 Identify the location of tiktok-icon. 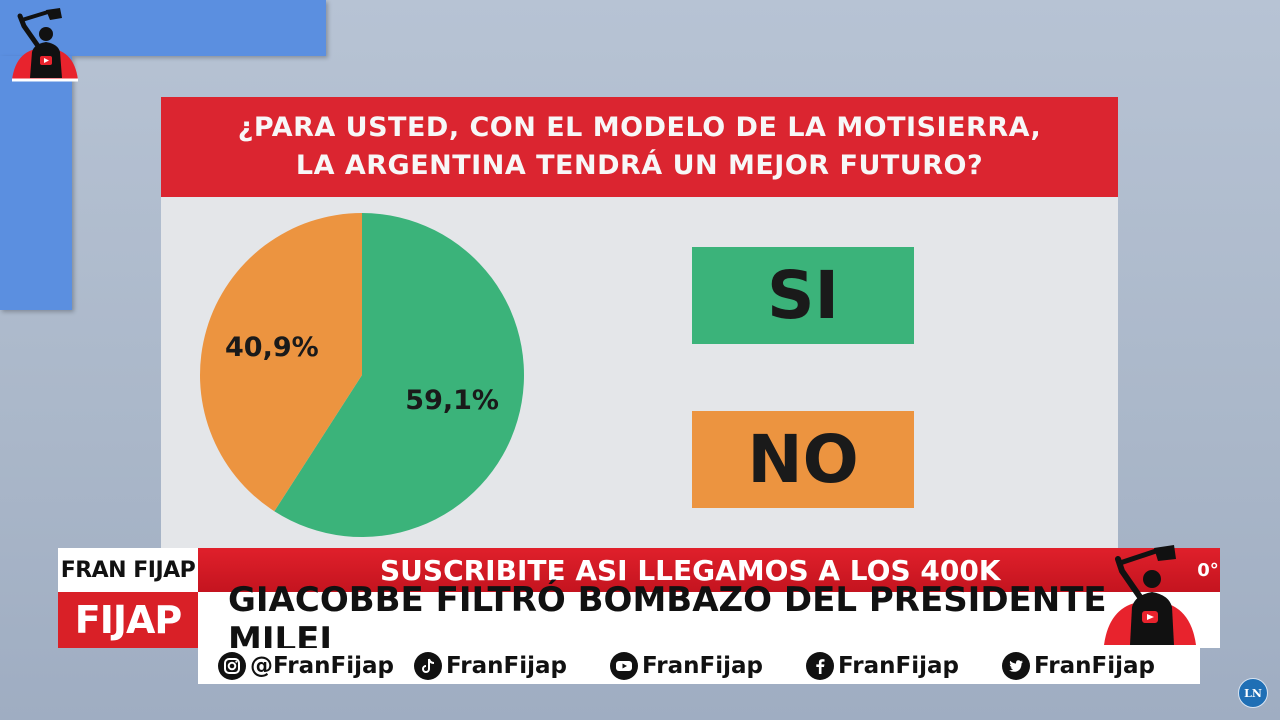
(428, 666).